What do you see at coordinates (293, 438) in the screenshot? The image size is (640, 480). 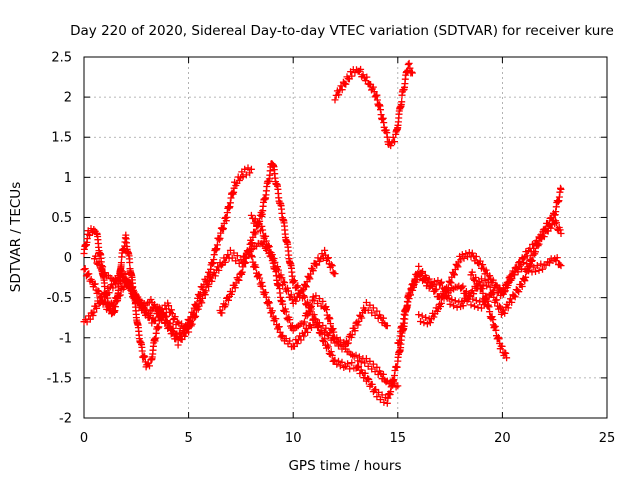 I see `x-tick-label: 10` at bounding box center [293, 438].